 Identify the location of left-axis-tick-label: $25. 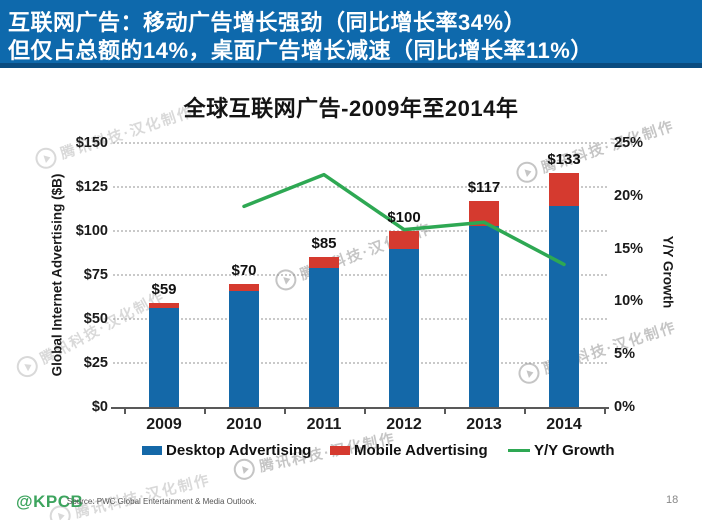
(95, 363).